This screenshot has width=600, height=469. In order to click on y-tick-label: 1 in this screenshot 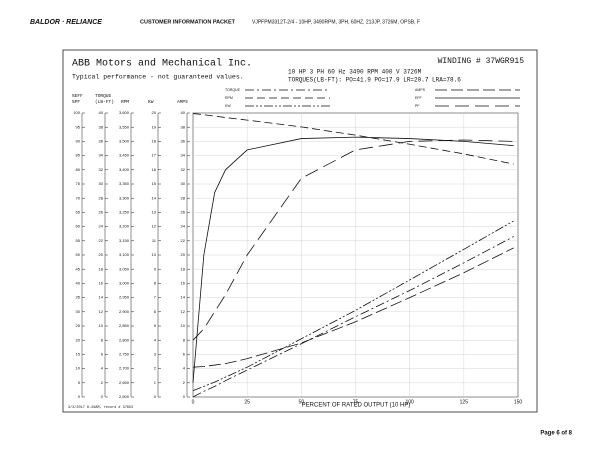, I will do `click(155, 382)`.